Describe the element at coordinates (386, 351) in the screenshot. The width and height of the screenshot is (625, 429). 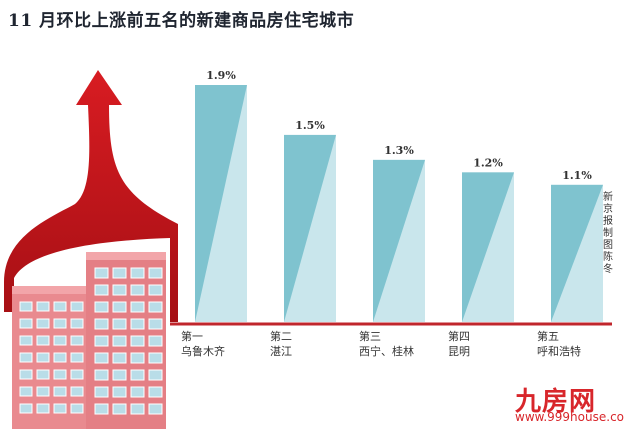
I see `category-city-label: 西宁、桂林` at that location.